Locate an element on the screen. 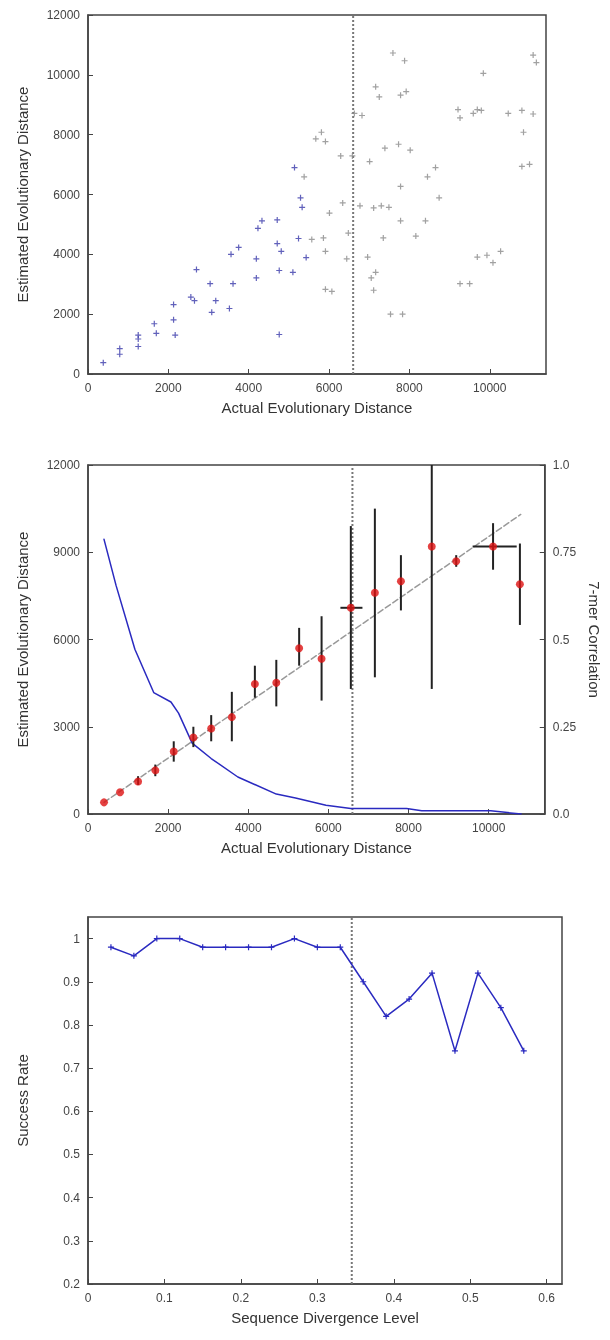 Image resolution: width=610 pixels, height=1340 pixels. y2-tick-label: 0.0 is located at coordinates (561, 814).